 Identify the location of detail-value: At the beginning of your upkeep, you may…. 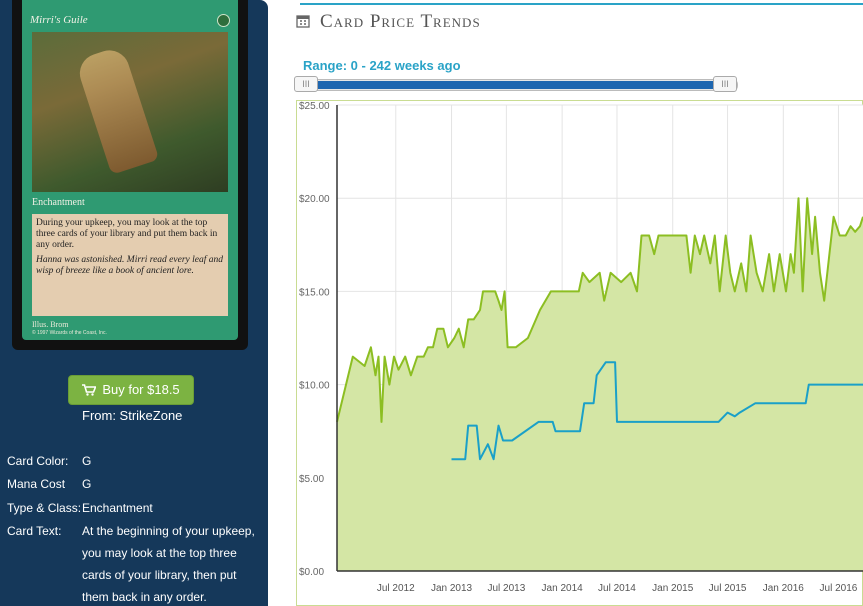
(168, 564).